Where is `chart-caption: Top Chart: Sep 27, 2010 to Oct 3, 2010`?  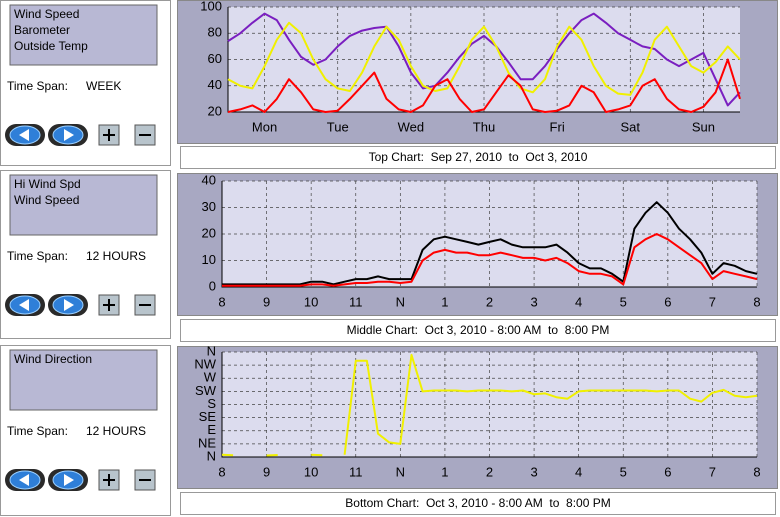 chart-caption: Top Chart: Sep 27, 2010 to Oct 3, 2010 is located at coordinates (478, 157).